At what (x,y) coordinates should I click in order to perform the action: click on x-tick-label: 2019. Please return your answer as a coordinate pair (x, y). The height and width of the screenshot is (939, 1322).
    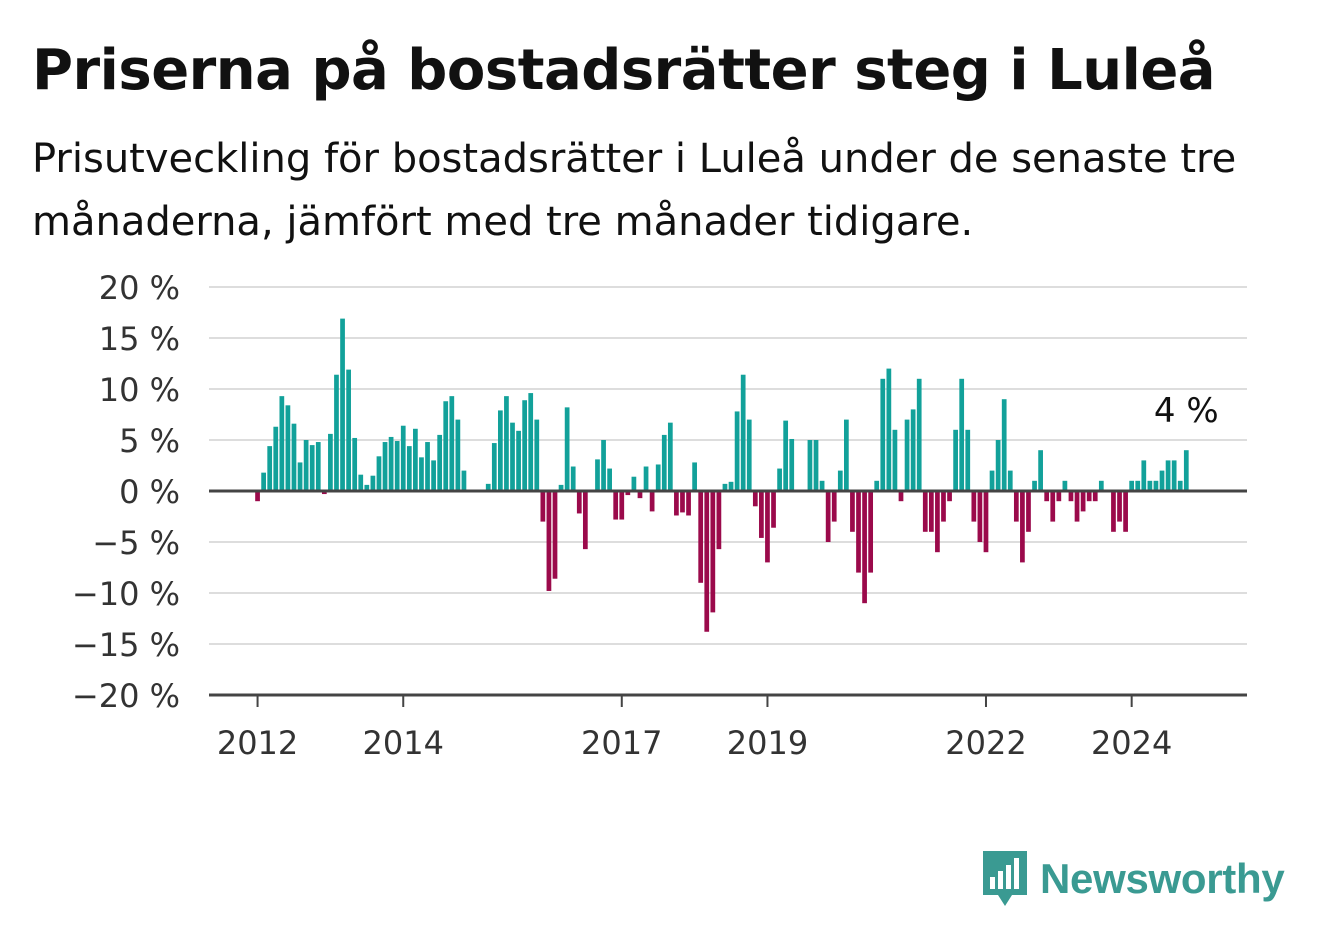
    Looking at the image, I should click on (767, 743).